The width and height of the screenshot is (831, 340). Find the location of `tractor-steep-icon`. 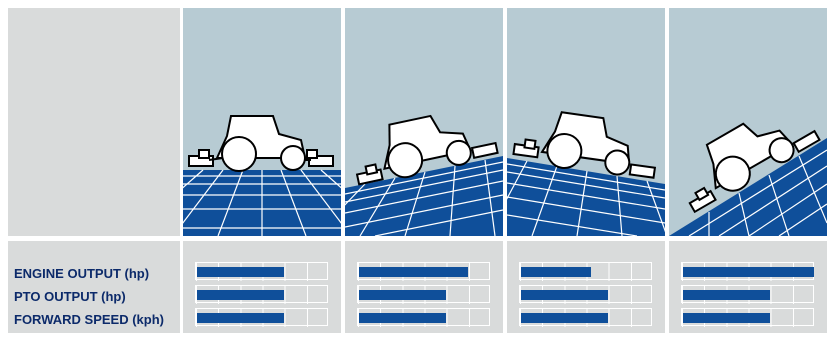

tractor-steep-icon is located at coordinates (748, 179).